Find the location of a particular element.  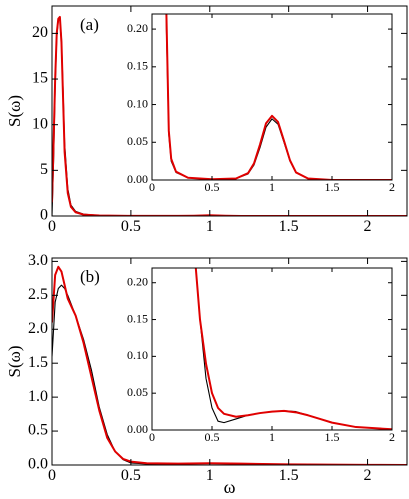

y-tick-label: 15 is located at coordinates (40, 78).